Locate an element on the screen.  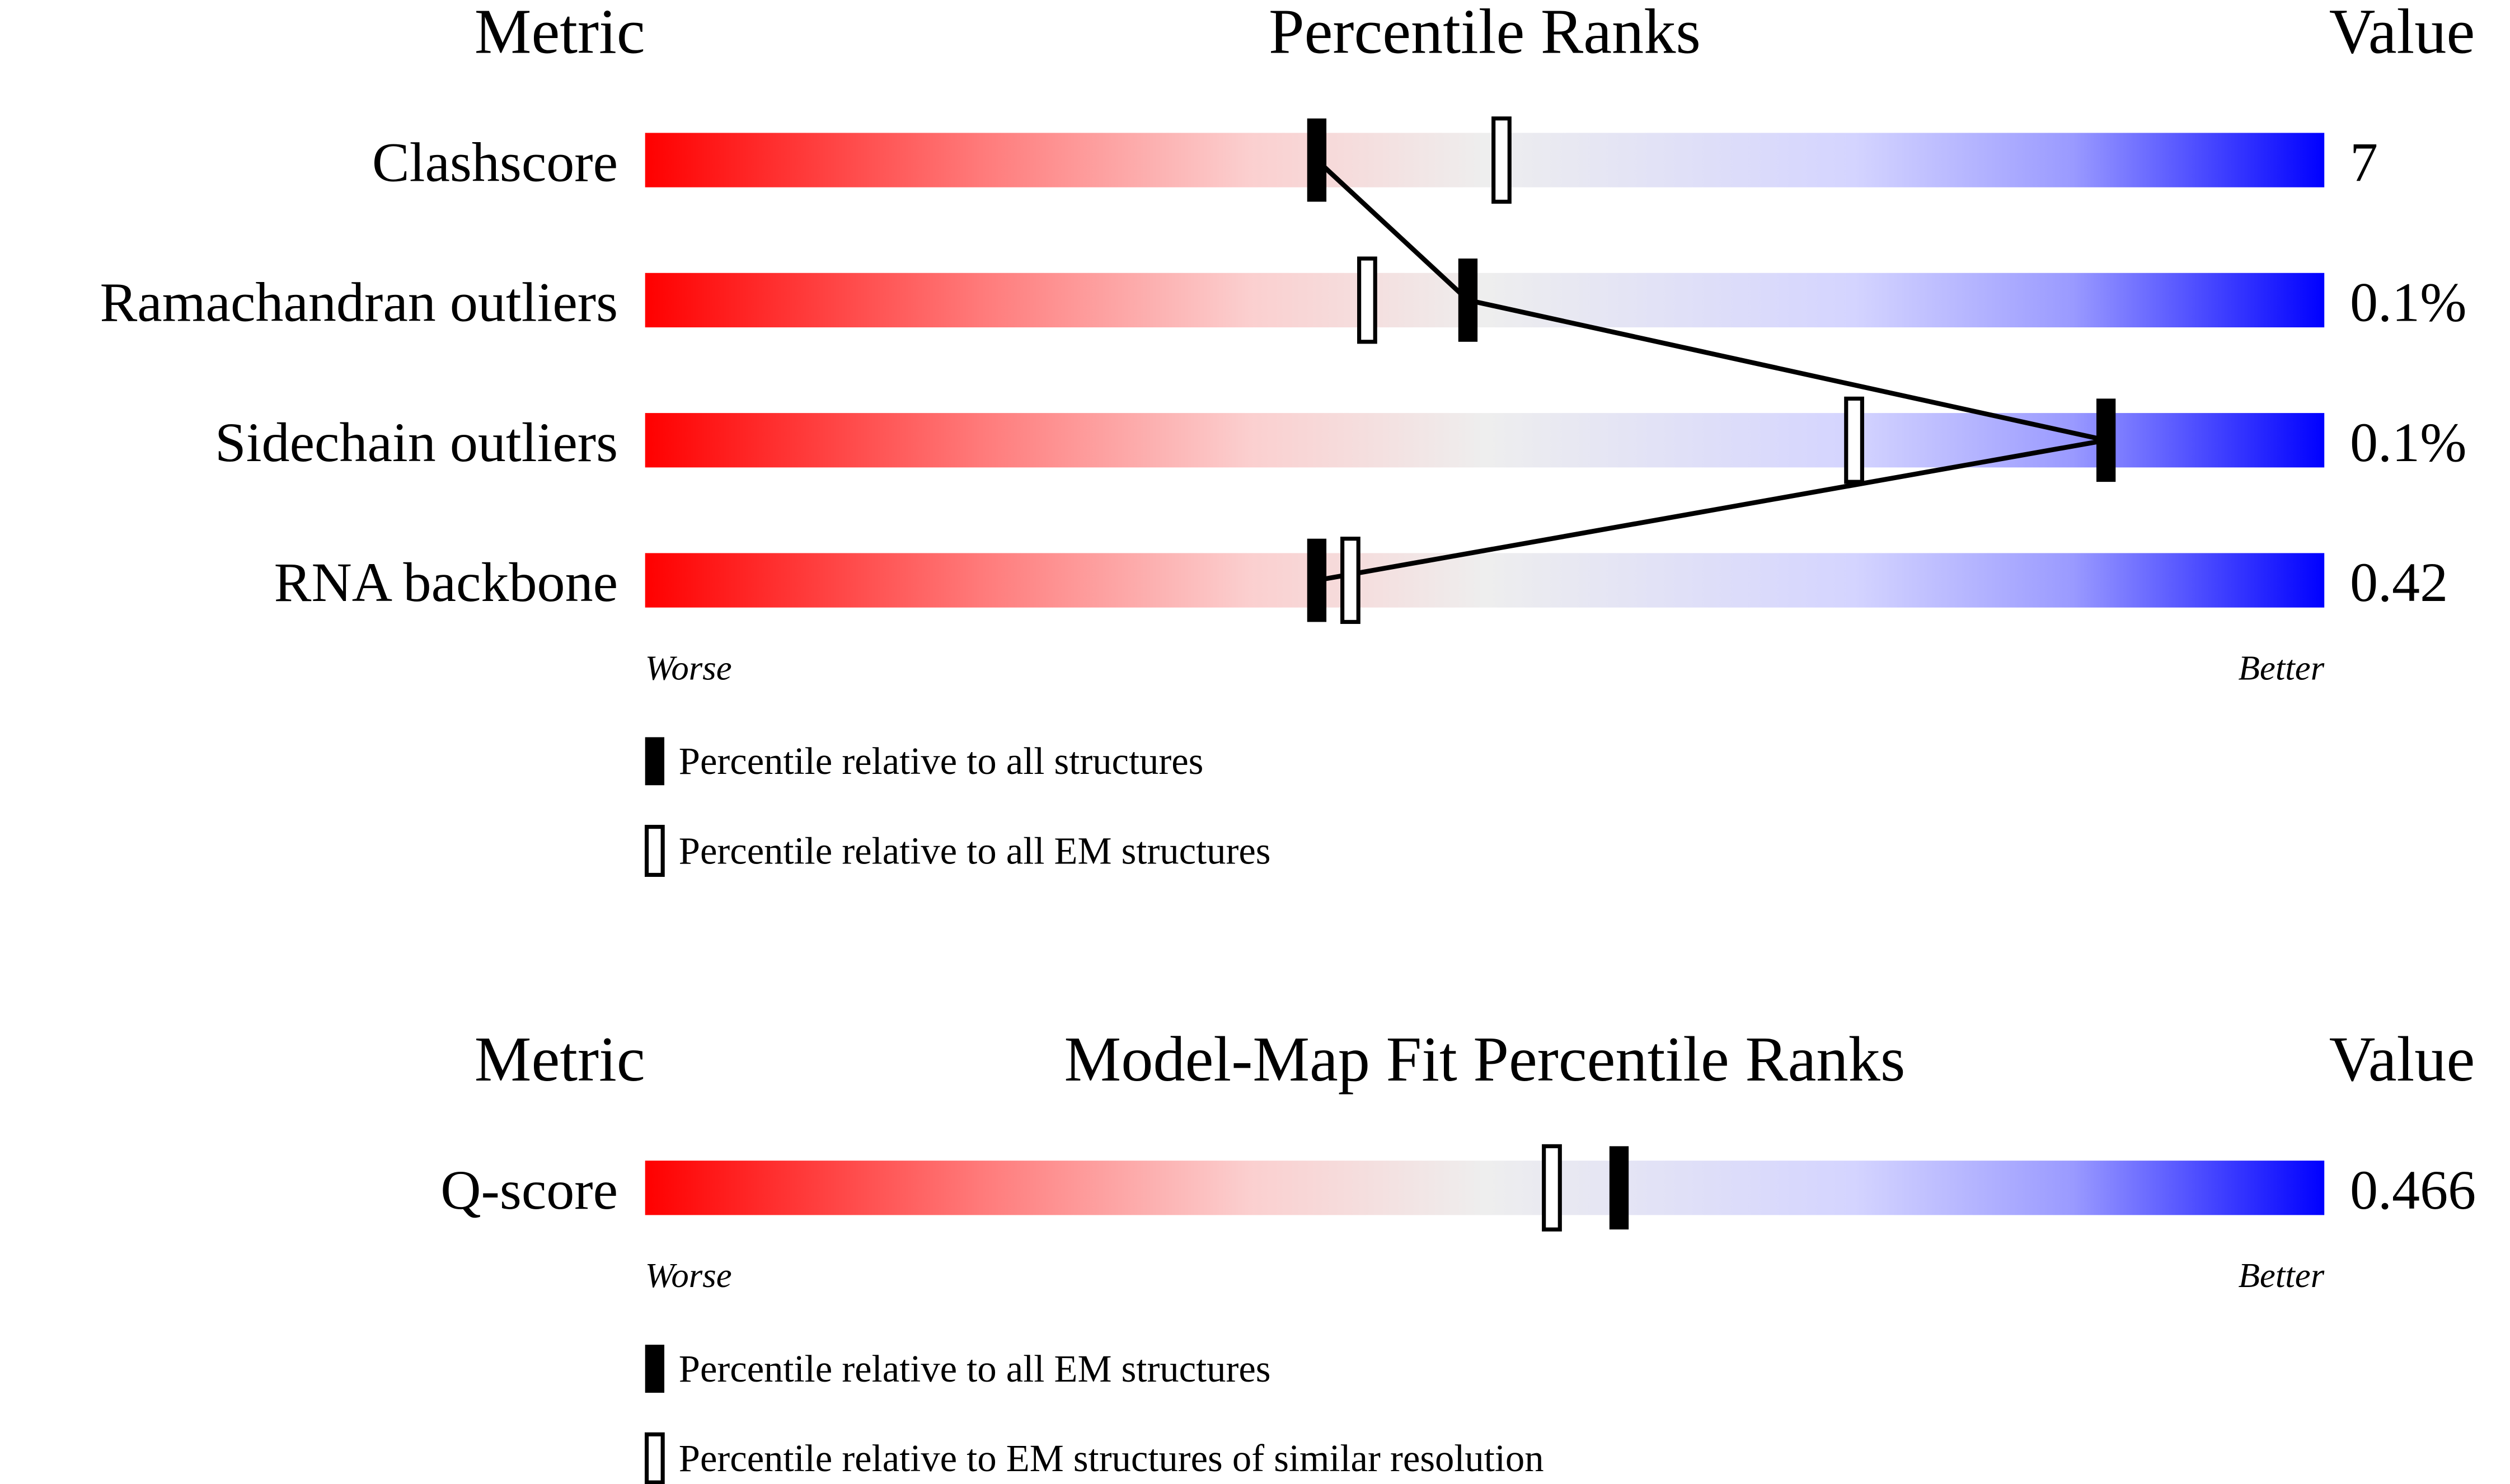
legend-label: Percentile relative to all structures is located at coordinates (941, 761).